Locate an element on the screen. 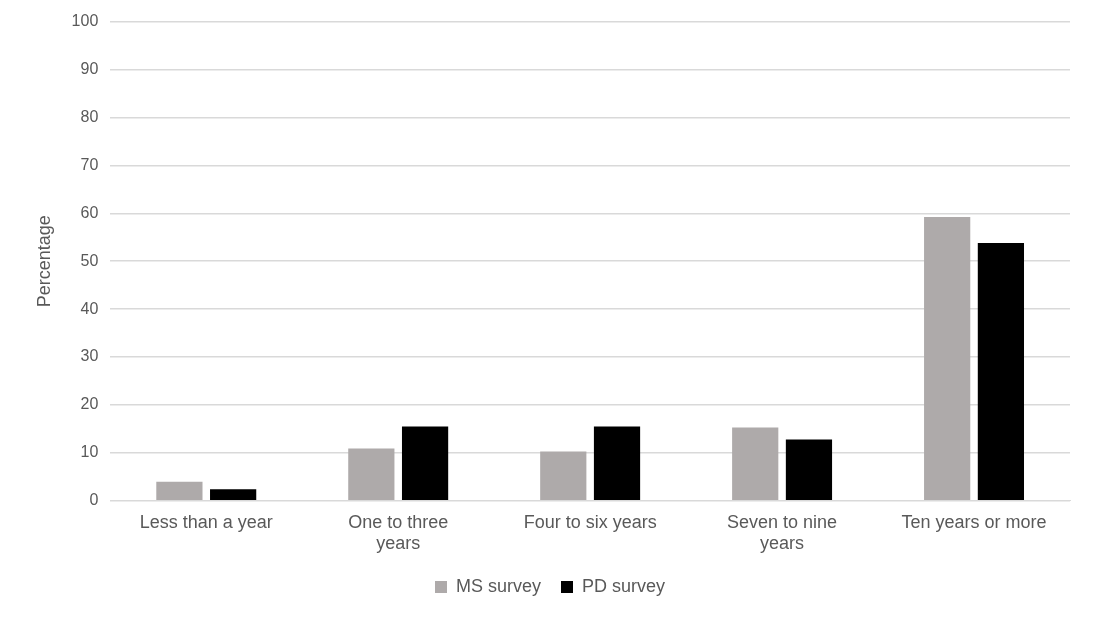 This screenshot has width=1094, height=626. y-tick-label: 60 is located at coordinates (89, 212).